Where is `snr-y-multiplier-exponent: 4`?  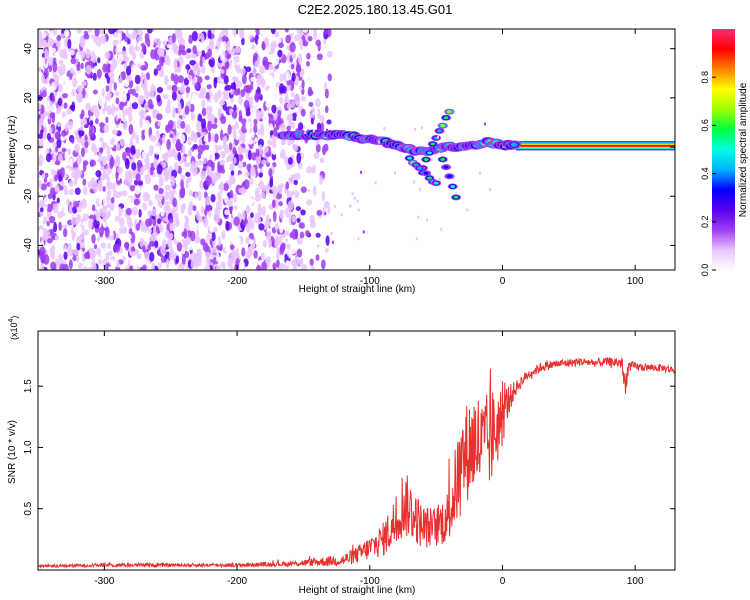
snr-y-multiplier-exponent: 4 is located at coordinates (11, 320).